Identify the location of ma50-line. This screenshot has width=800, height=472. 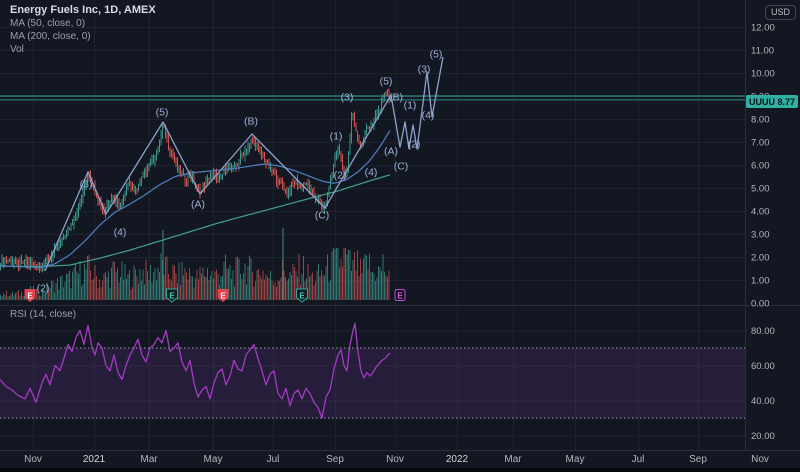
(195, 199).